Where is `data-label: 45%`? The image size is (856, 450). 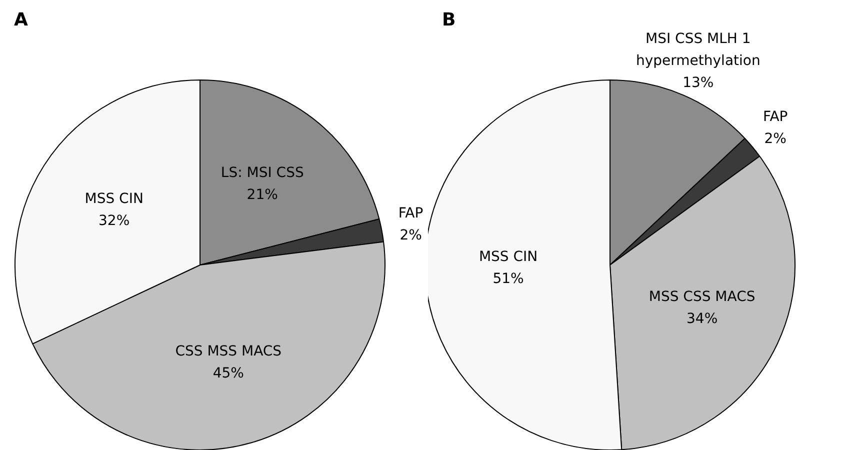
data-label: 45% is located at coordinates (228, 373).